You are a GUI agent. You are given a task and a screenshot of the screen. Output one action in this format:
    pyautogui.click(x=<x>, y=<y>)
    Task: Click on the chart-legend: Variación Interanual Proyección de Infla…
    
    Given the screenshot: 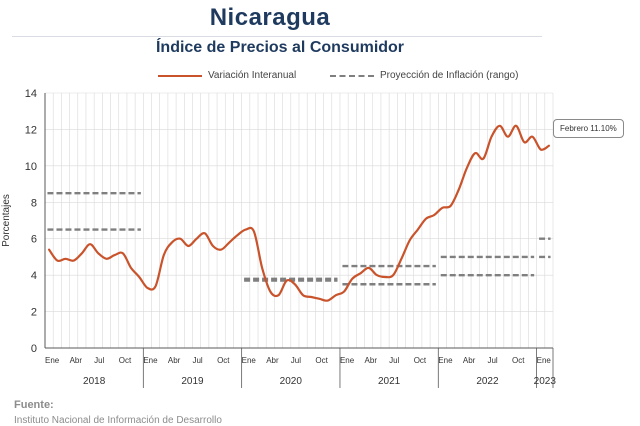 What is the action you would take?
    pyautogui.click(x=320, y=80)
    